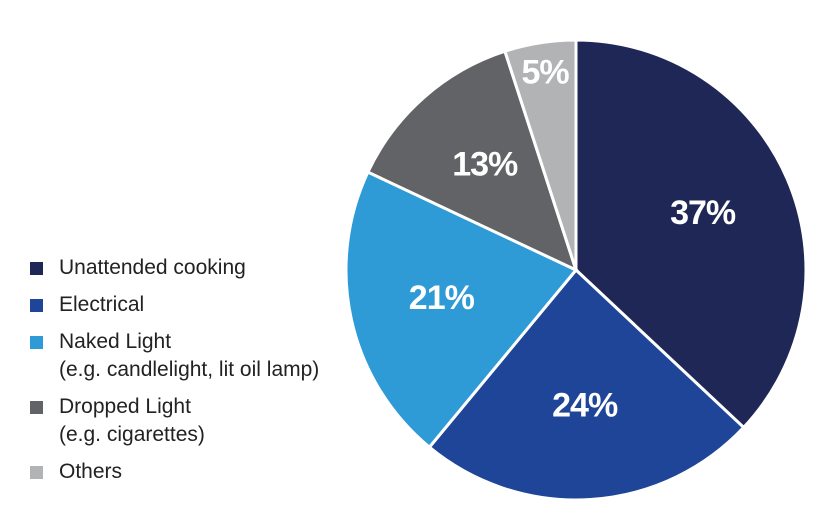  Describe the element at coordinates (703, 213) in the screenshot. I see `value-label: 37%` at that location.